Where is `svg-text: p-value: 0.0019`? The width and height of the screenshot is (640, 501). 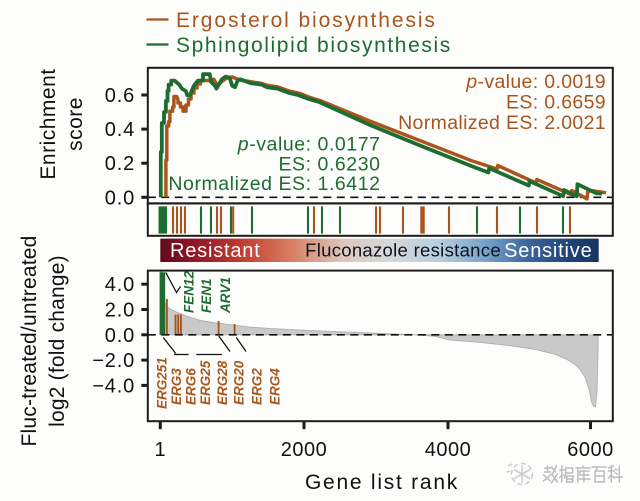 svg-text: p-value: 0.0019 is located at coordinates (535, 82).